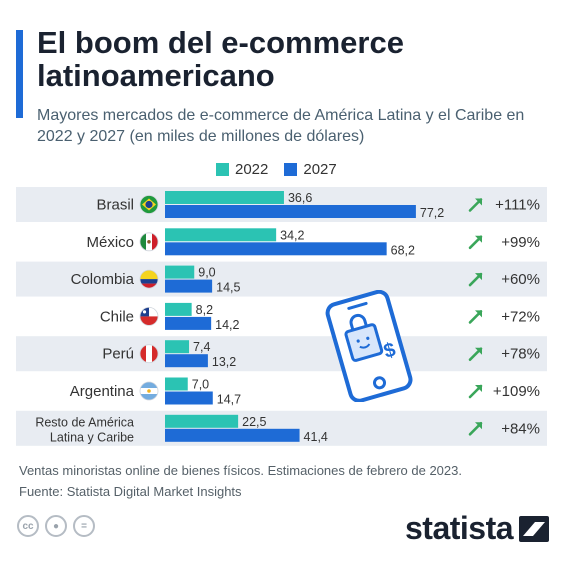 The image size is (562, 561). What do you see at coordinates (520, 279) in the screenshot?
I see `growth-label: +60%` at bounding box center [520, 279].